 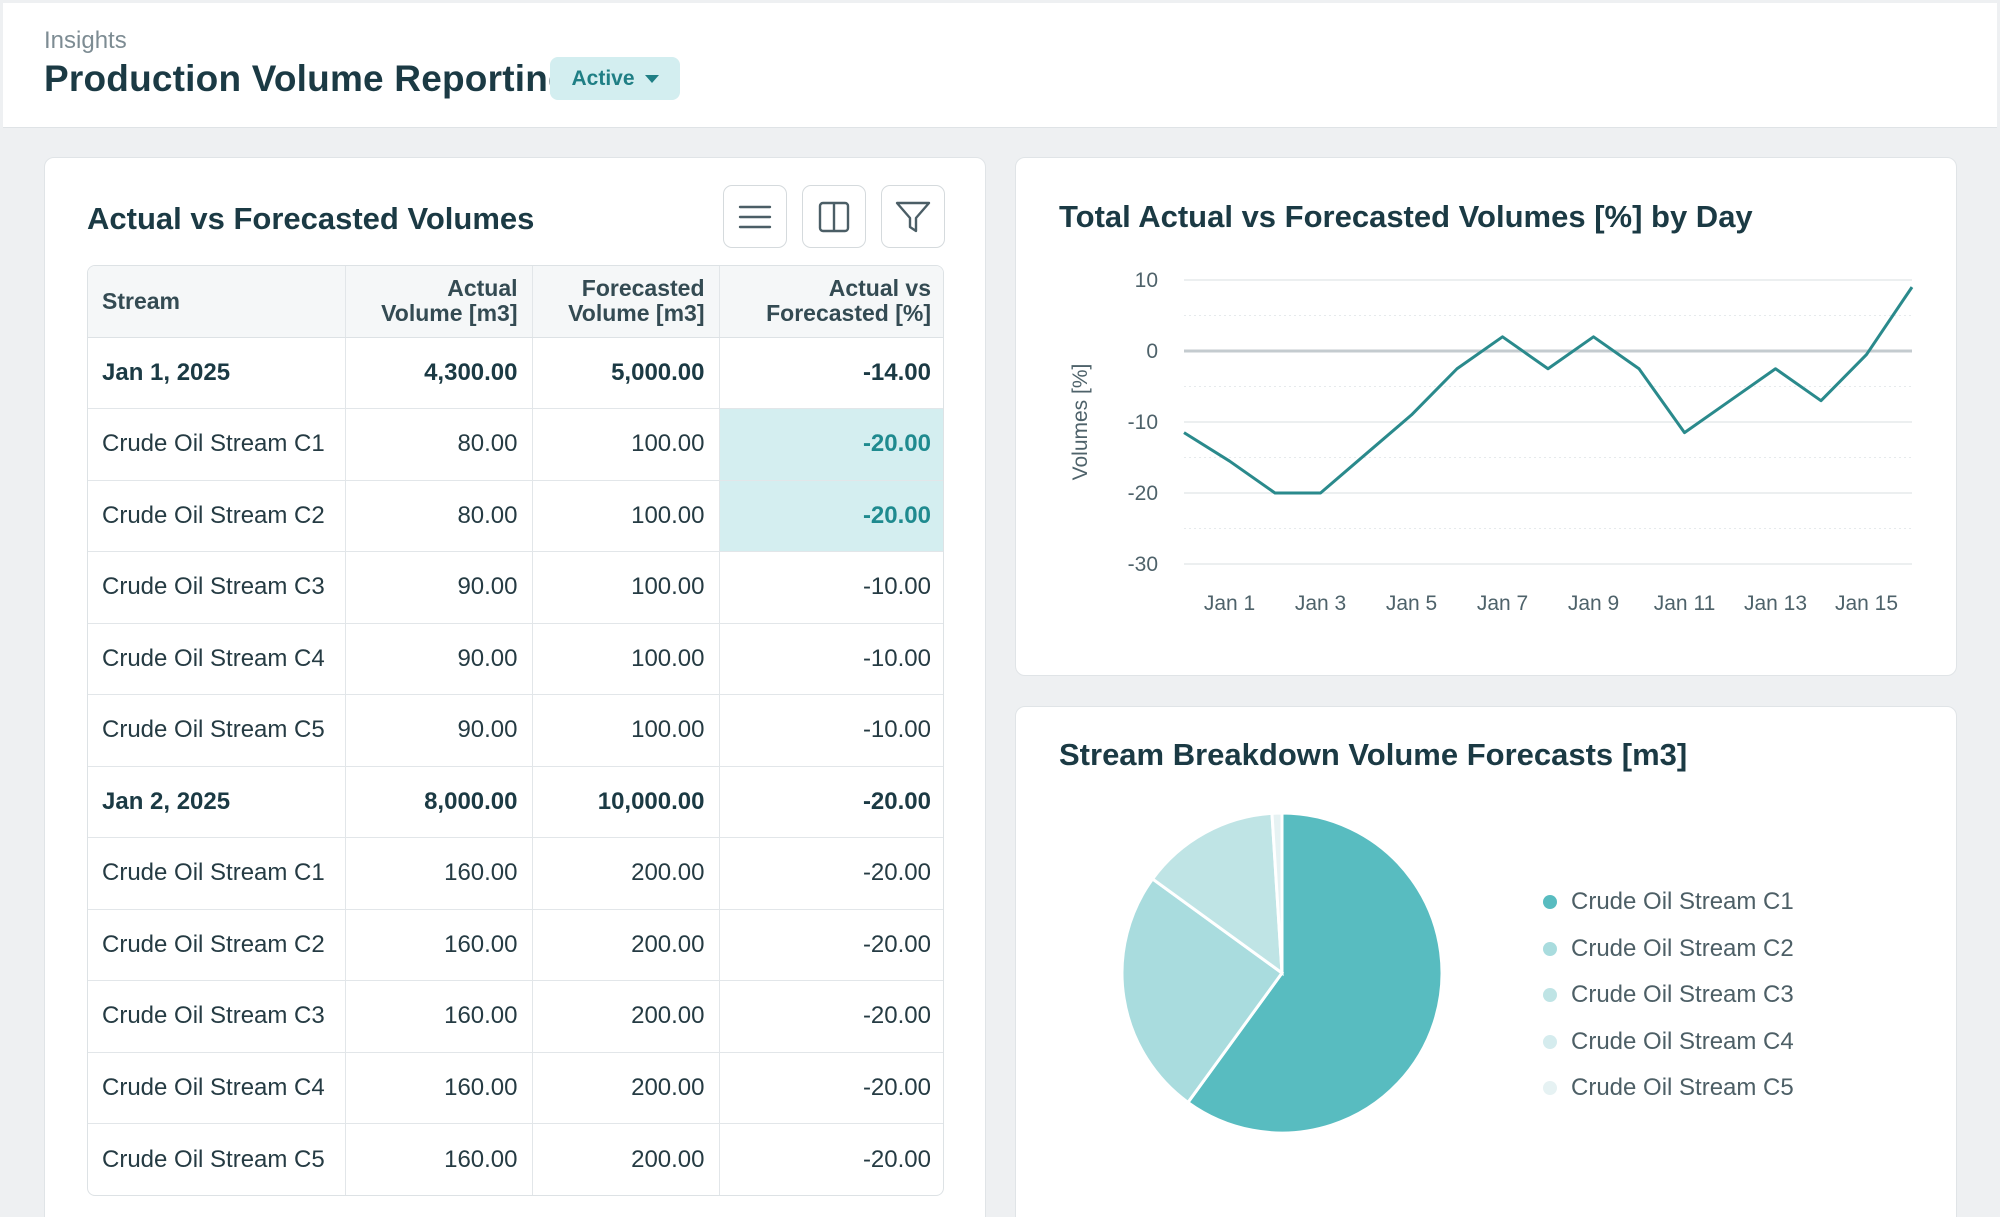 I want to click on actual-volume-cell: 8,000.00, so click(x=438, y=801).